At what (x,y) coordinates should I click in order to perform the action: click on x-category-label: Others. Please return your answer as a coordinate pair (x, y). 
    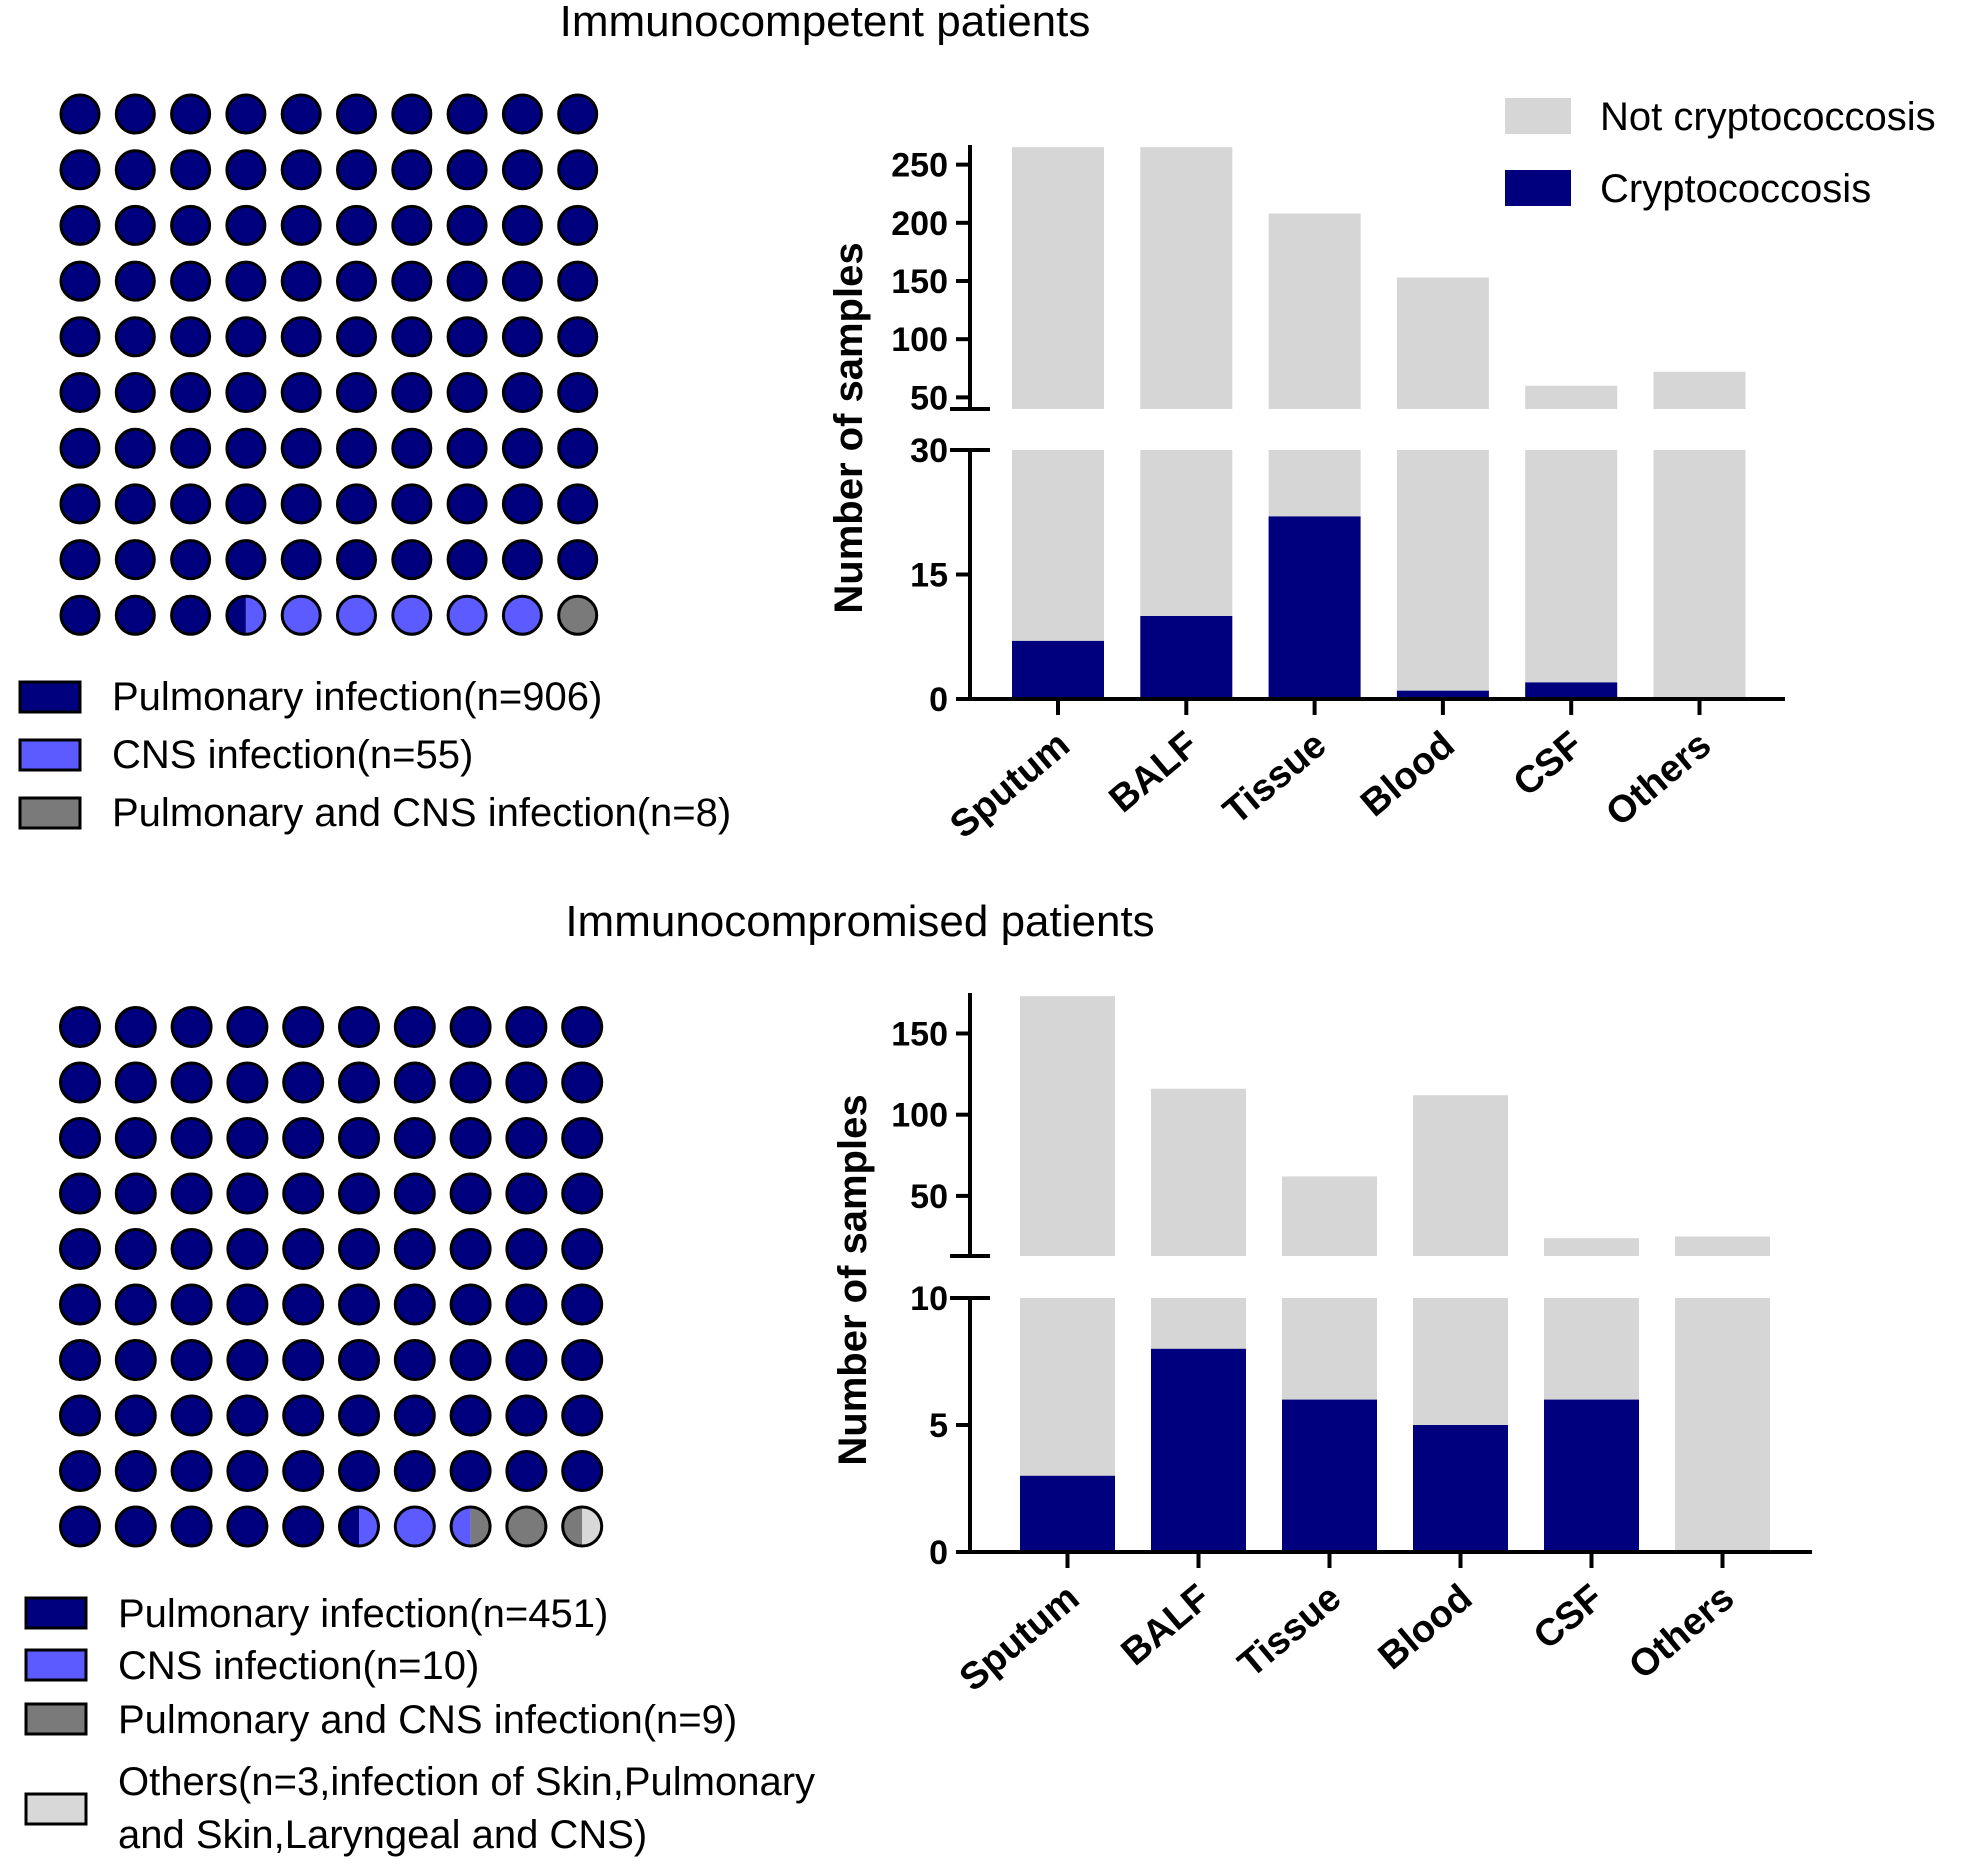
    Looking at the image, I should click on (1681, 1632).